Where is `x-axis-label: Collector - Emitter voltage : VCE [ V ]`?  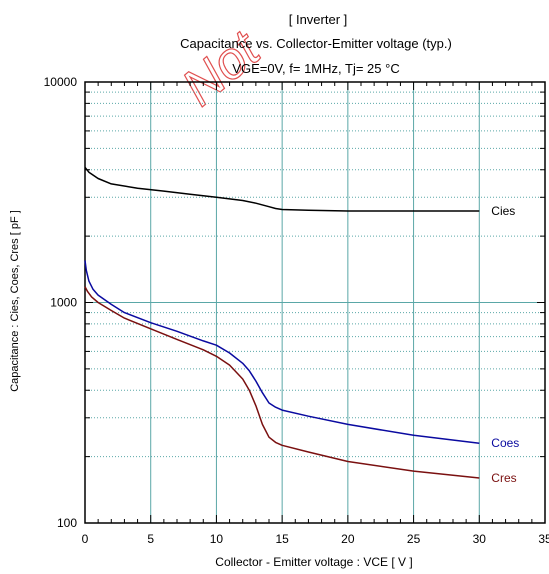
x-axis-label: Collector - Emitter voltage : VCE [ V ] is located at coordinates (313, 562).